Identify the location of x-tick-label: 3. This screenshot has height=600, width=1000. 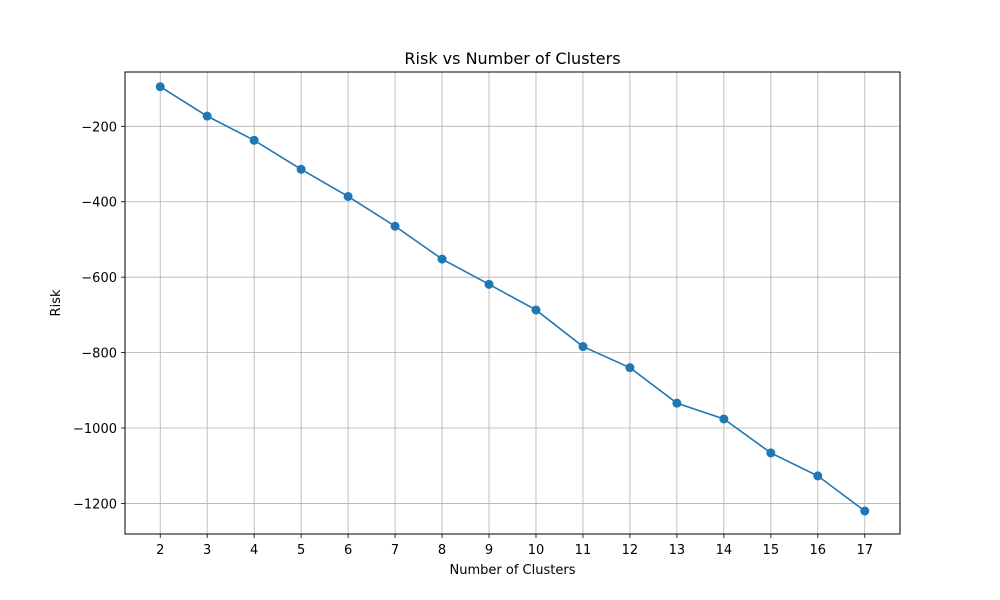
(207, 550).